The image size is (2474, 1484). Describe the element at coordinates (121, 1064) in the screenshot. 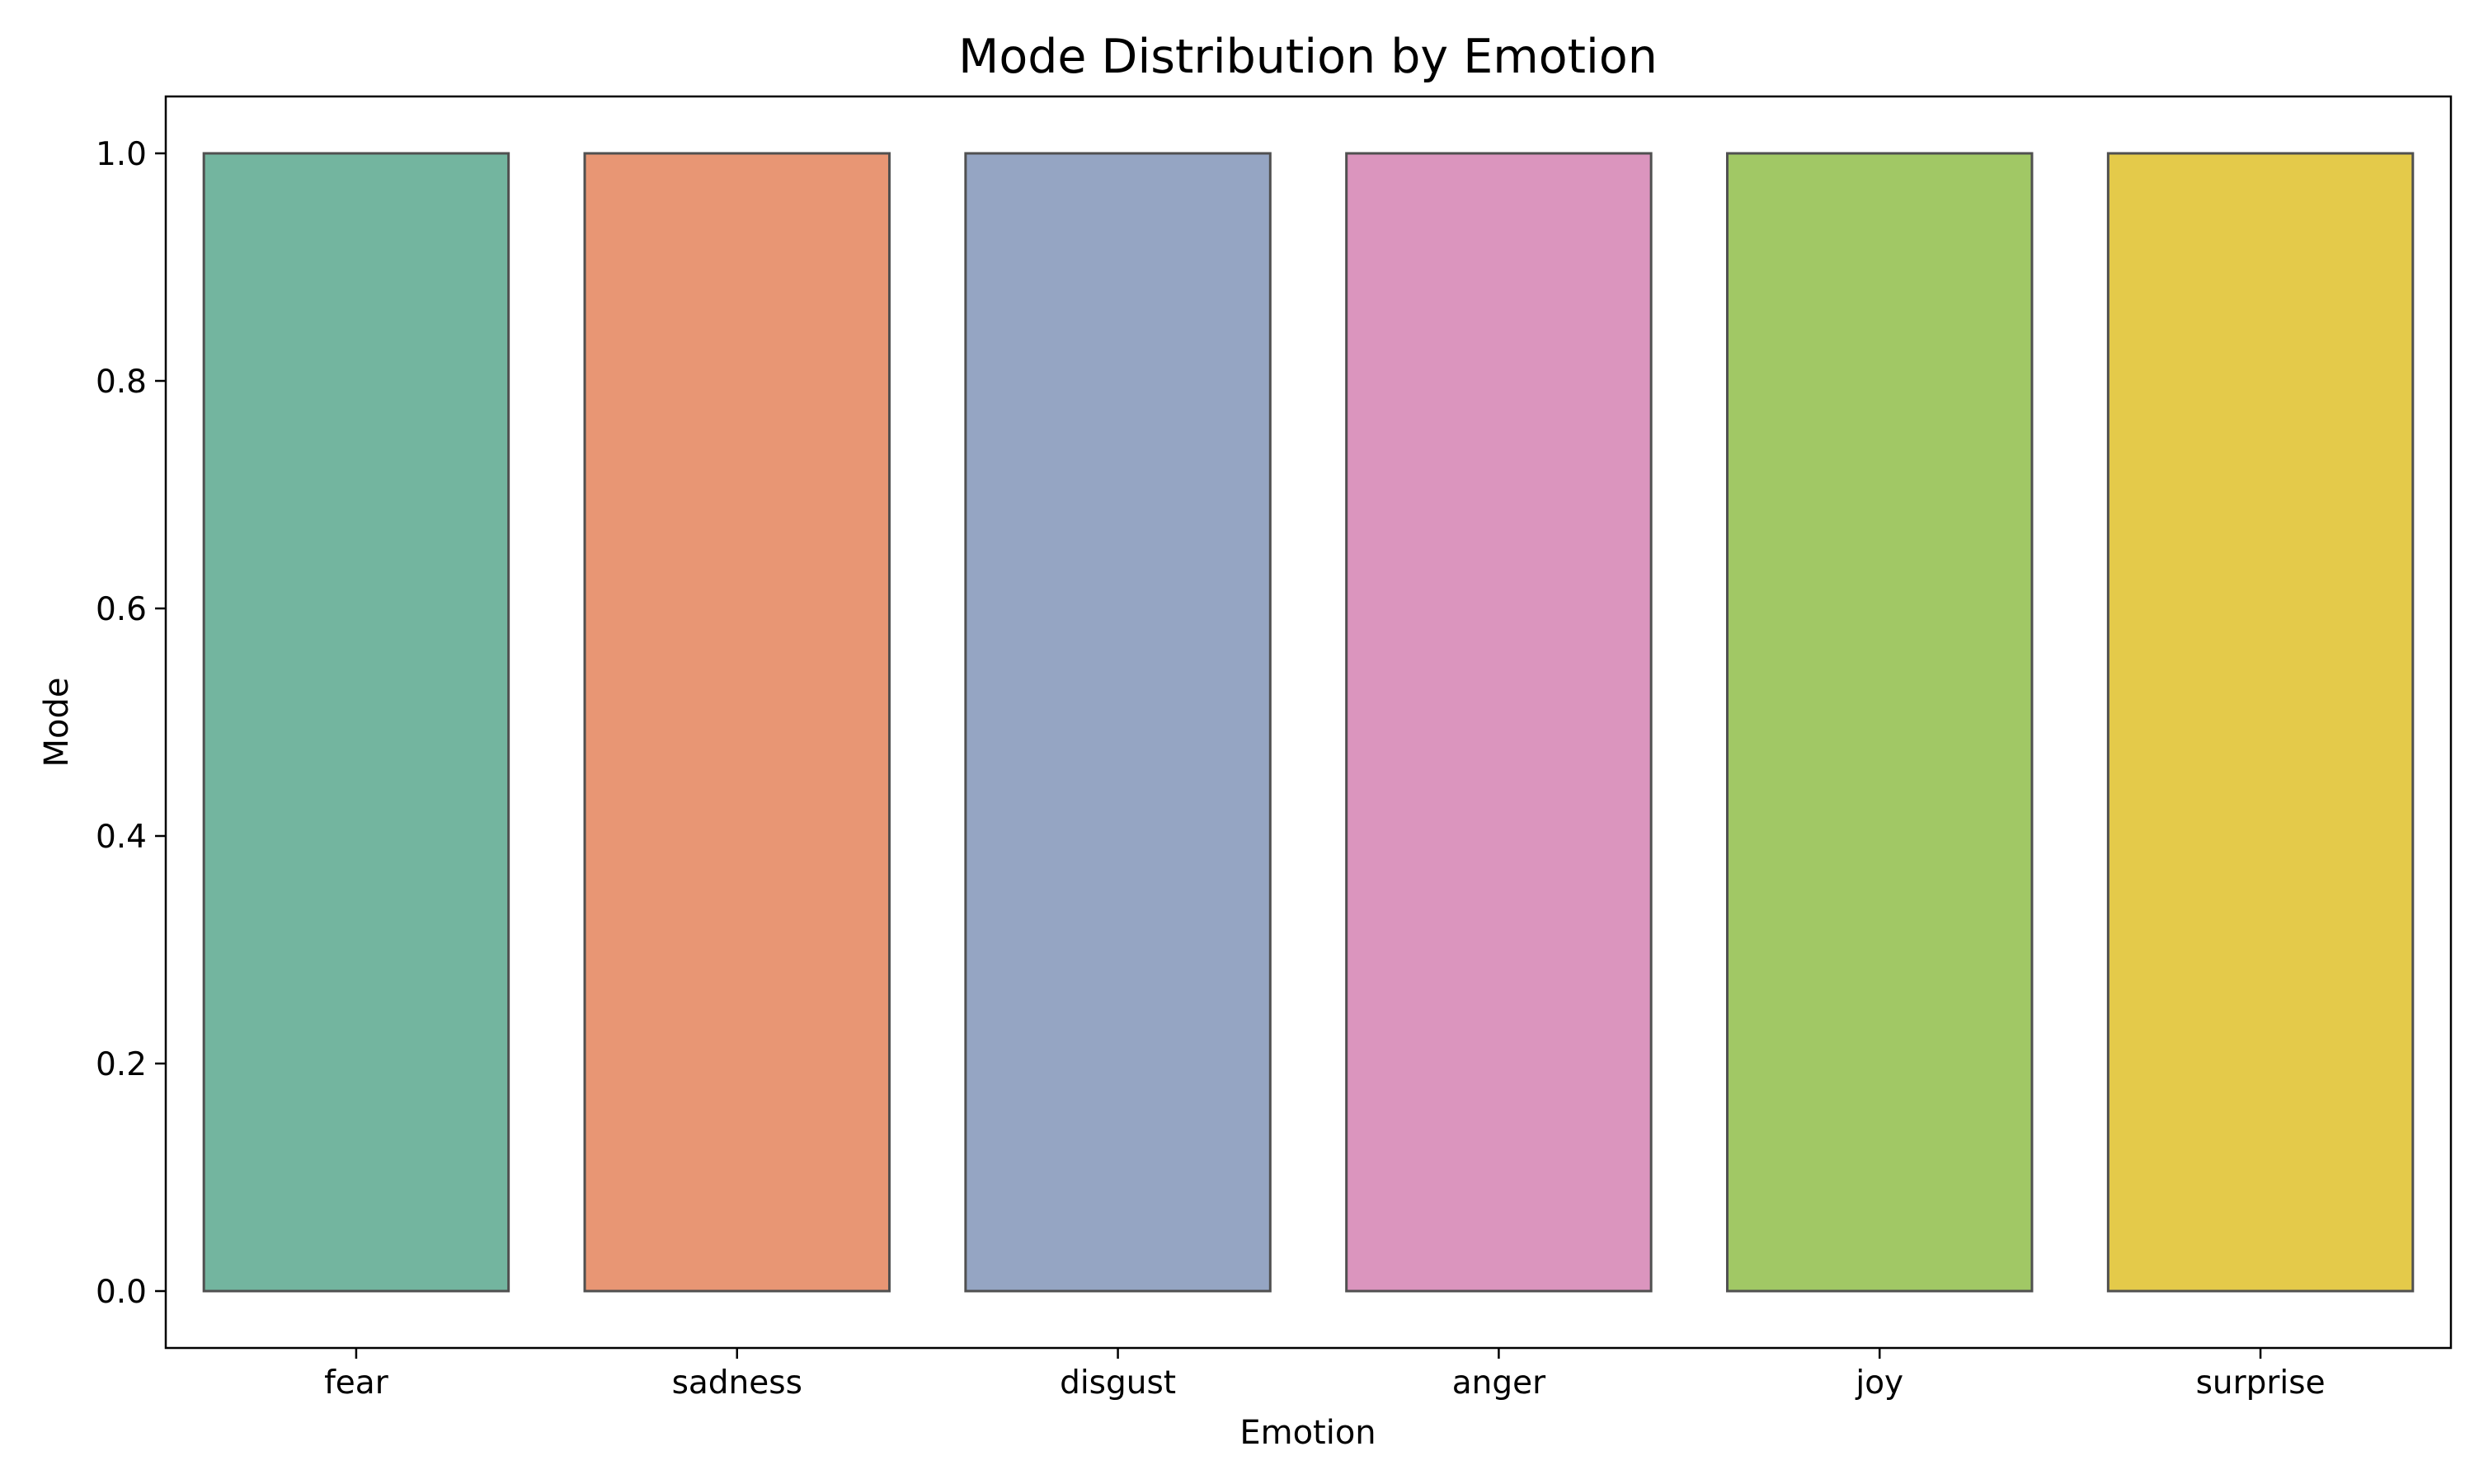

I see `y-tick-label: 0.2` at that location.